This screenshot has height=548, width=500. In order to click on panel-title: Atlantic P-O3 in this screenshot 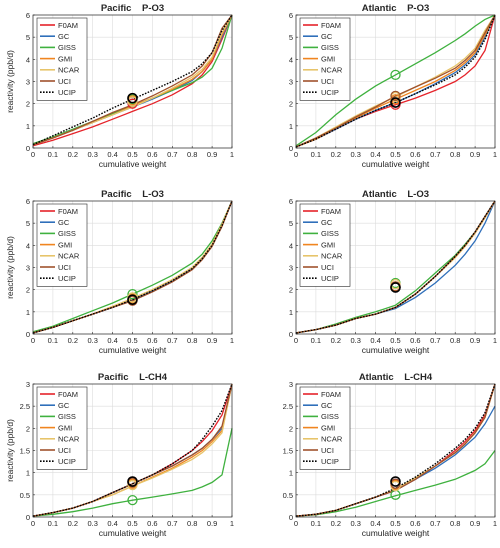, I will do `click(396, 8)`.